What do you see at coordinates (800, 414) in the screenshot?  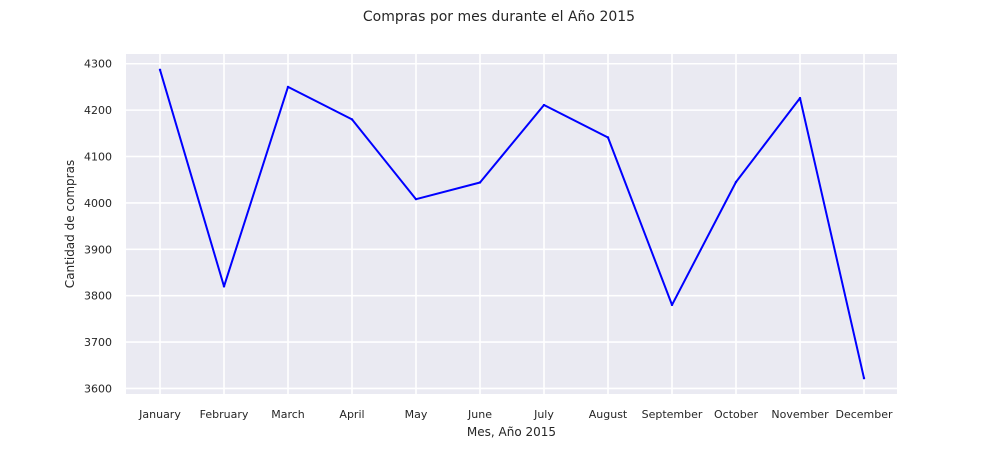 I see `x-tick-label: November` at bounding box center [800, 414].